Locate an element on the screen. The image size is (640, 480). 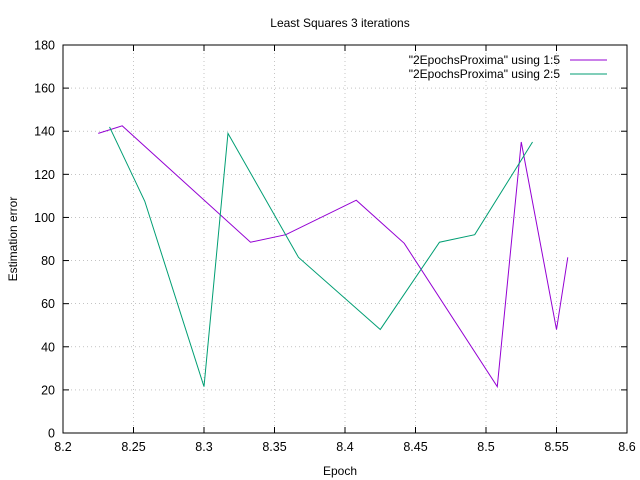
chart-title: Least Squares 3 iterations is located at coordinates (339, 23).